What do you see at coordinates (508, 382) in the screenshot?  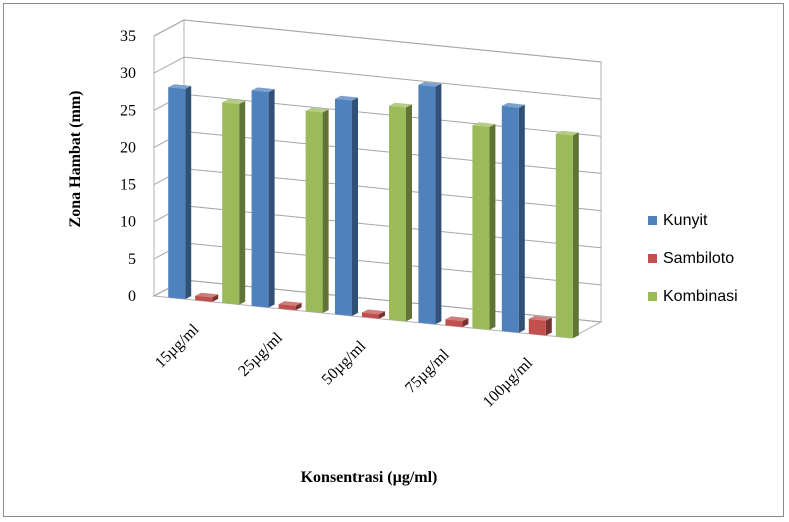 I see `x-tick-label: 100µg/ml` at bounding box center [508, 382].